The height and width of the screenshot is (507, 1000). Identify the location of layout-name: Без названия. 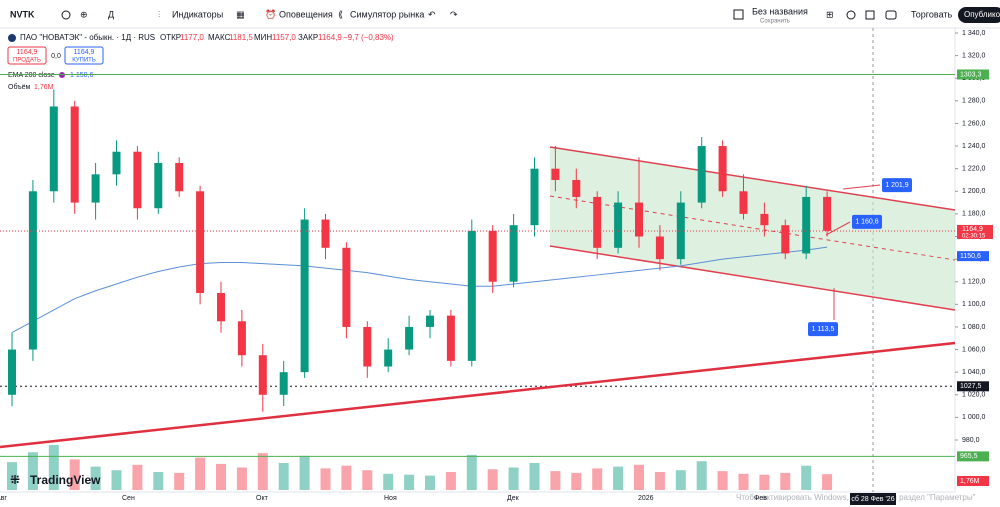
(780, 11).